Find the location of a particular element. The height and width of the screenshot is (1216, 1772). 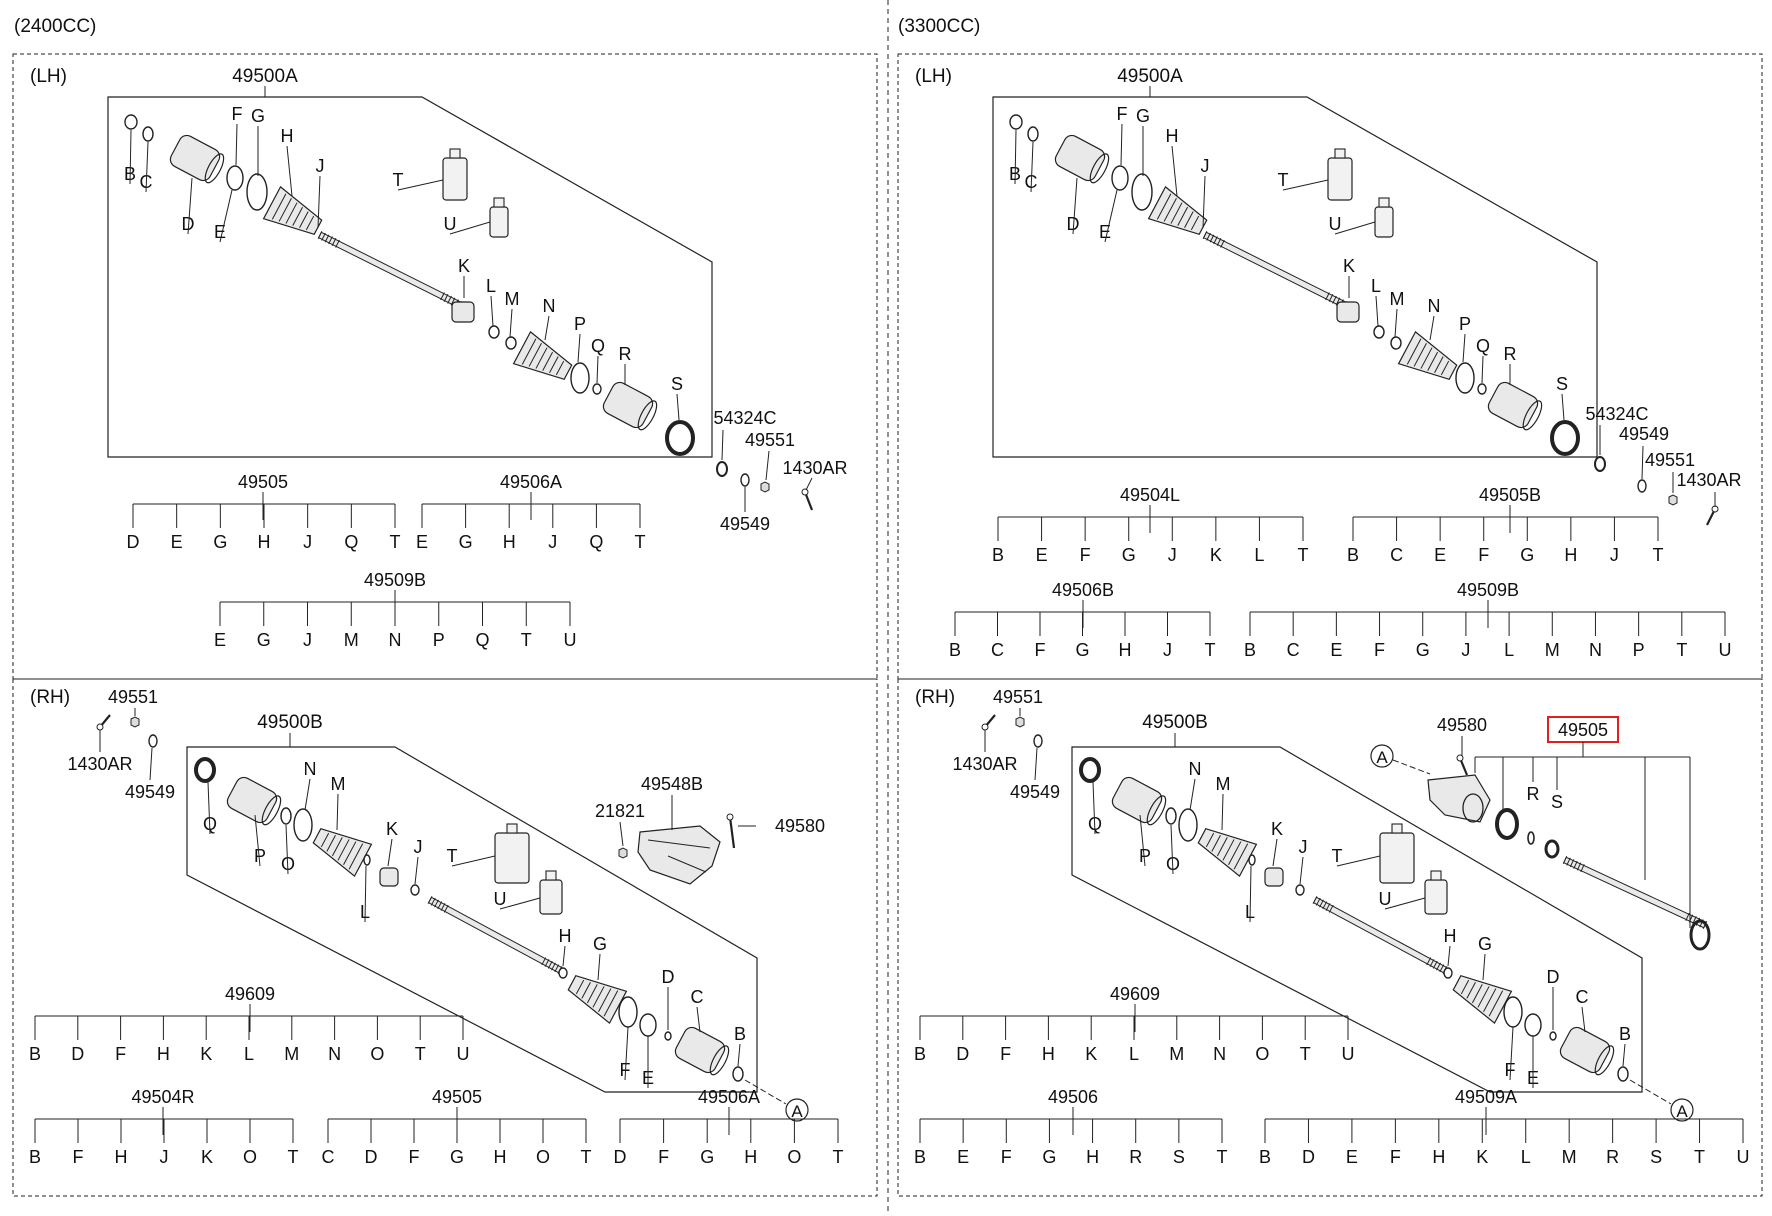

kit-code: 49509B is located at coordinates (395, 580).